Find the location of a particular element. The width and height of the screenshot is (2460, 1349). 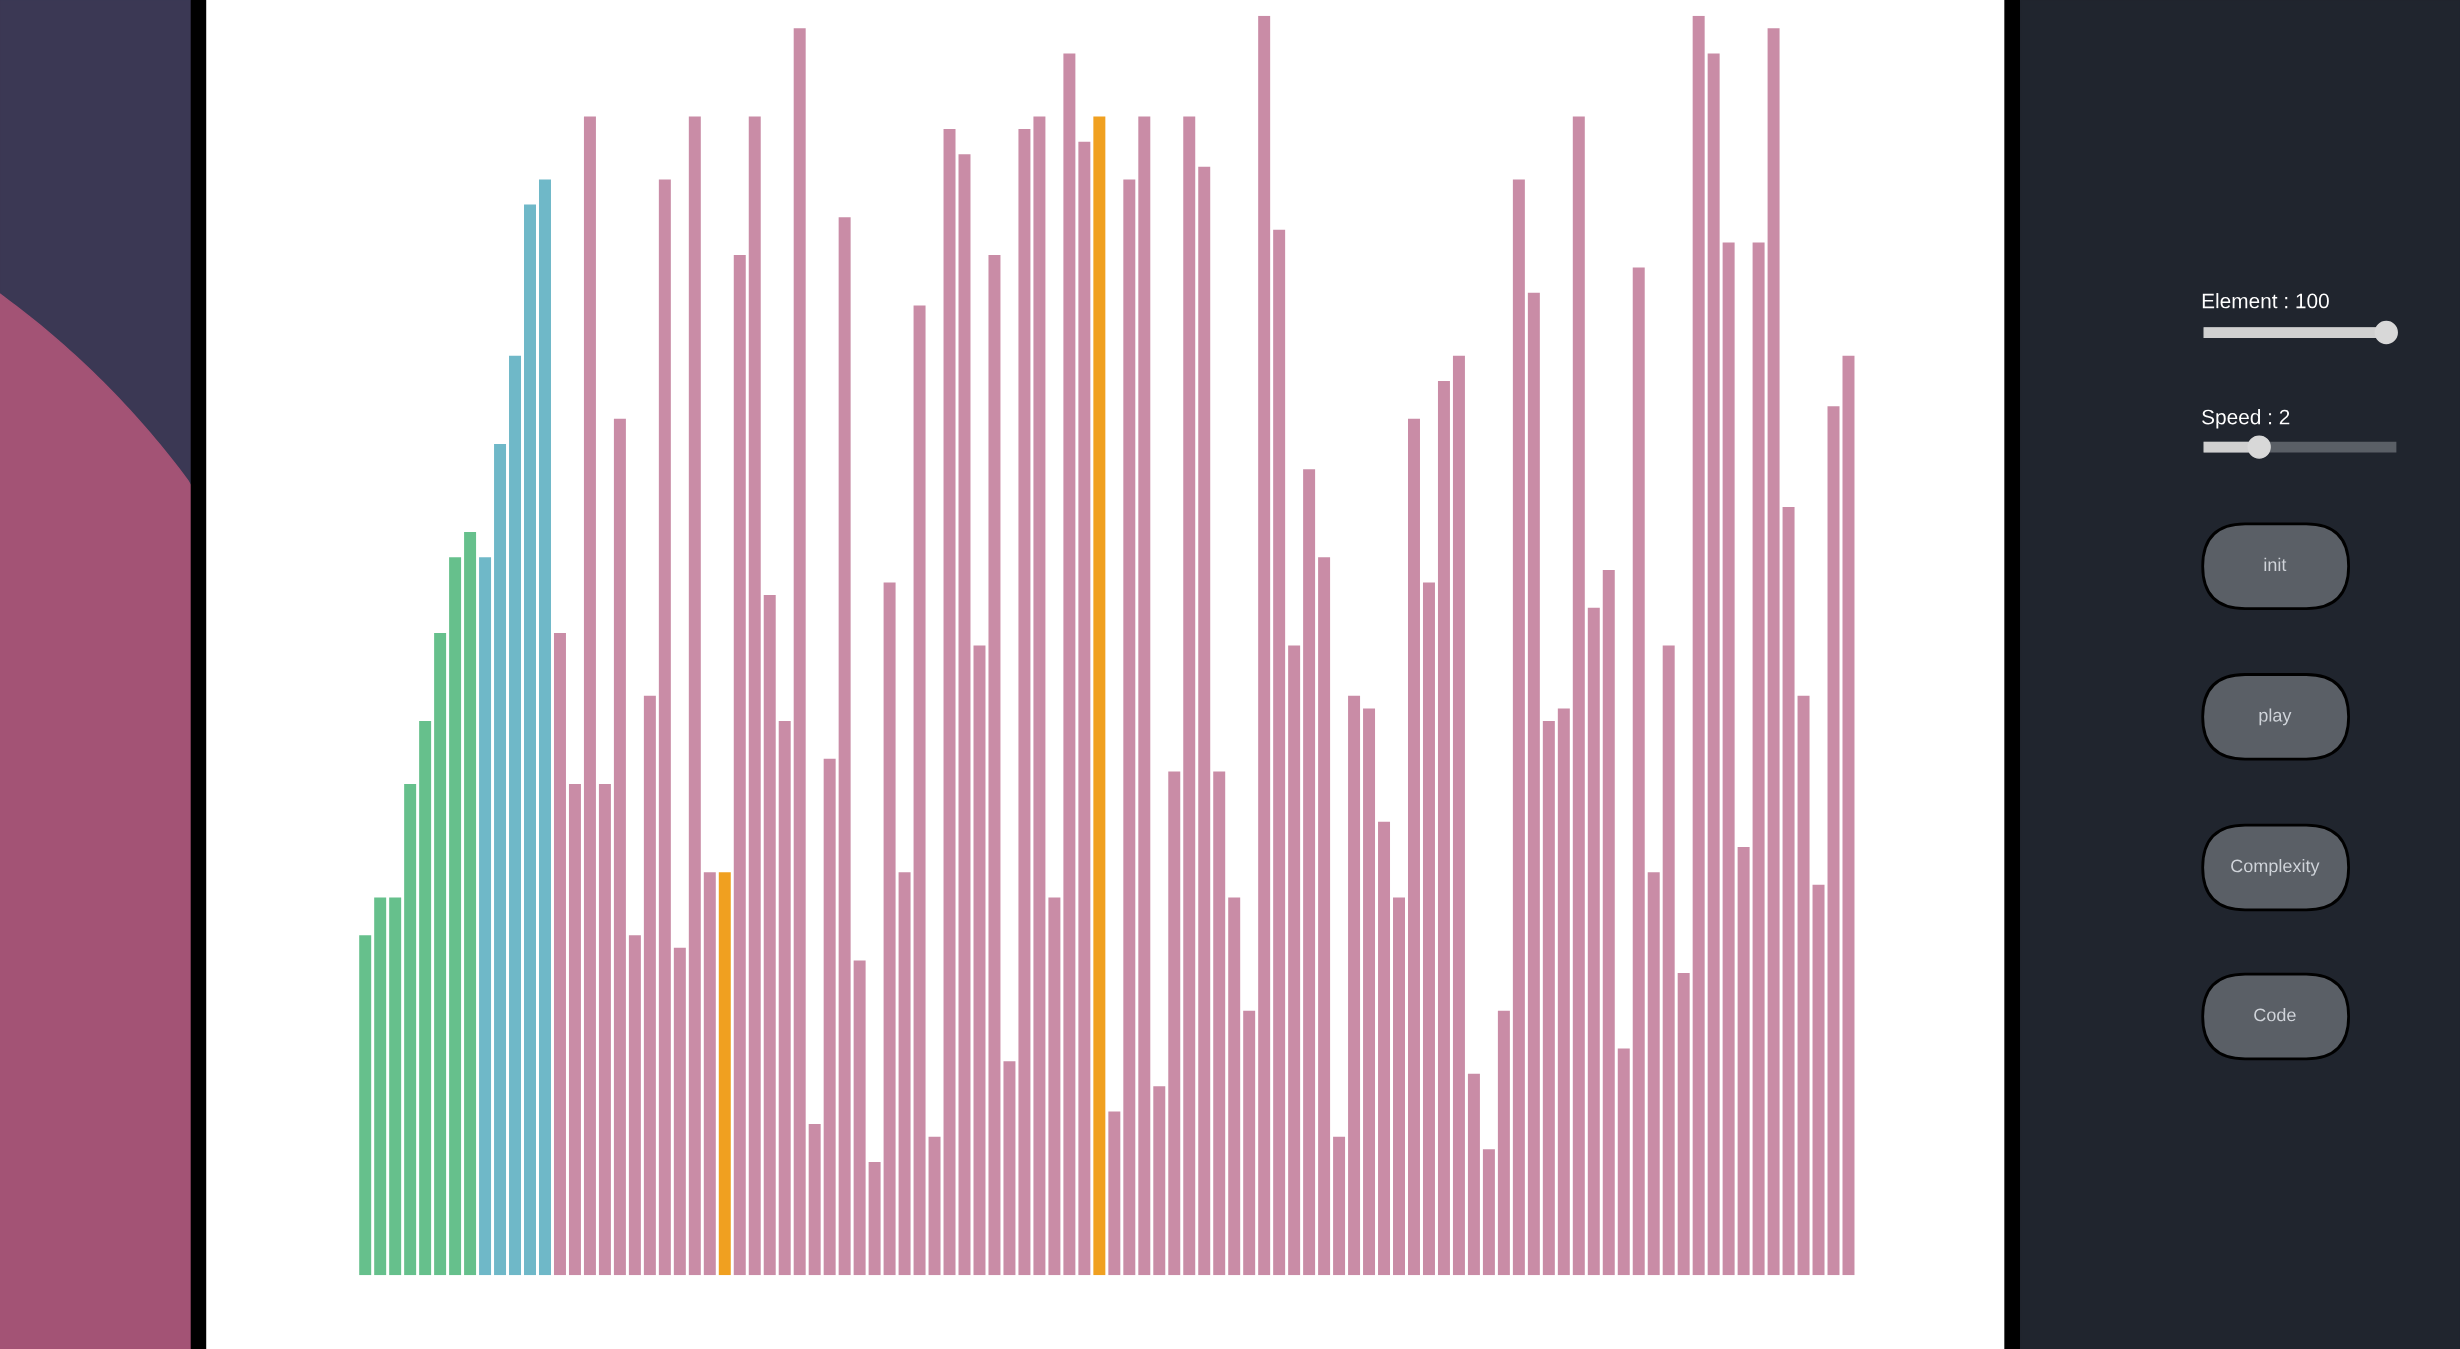

text: Code is located at coordinates (2275, 1015).